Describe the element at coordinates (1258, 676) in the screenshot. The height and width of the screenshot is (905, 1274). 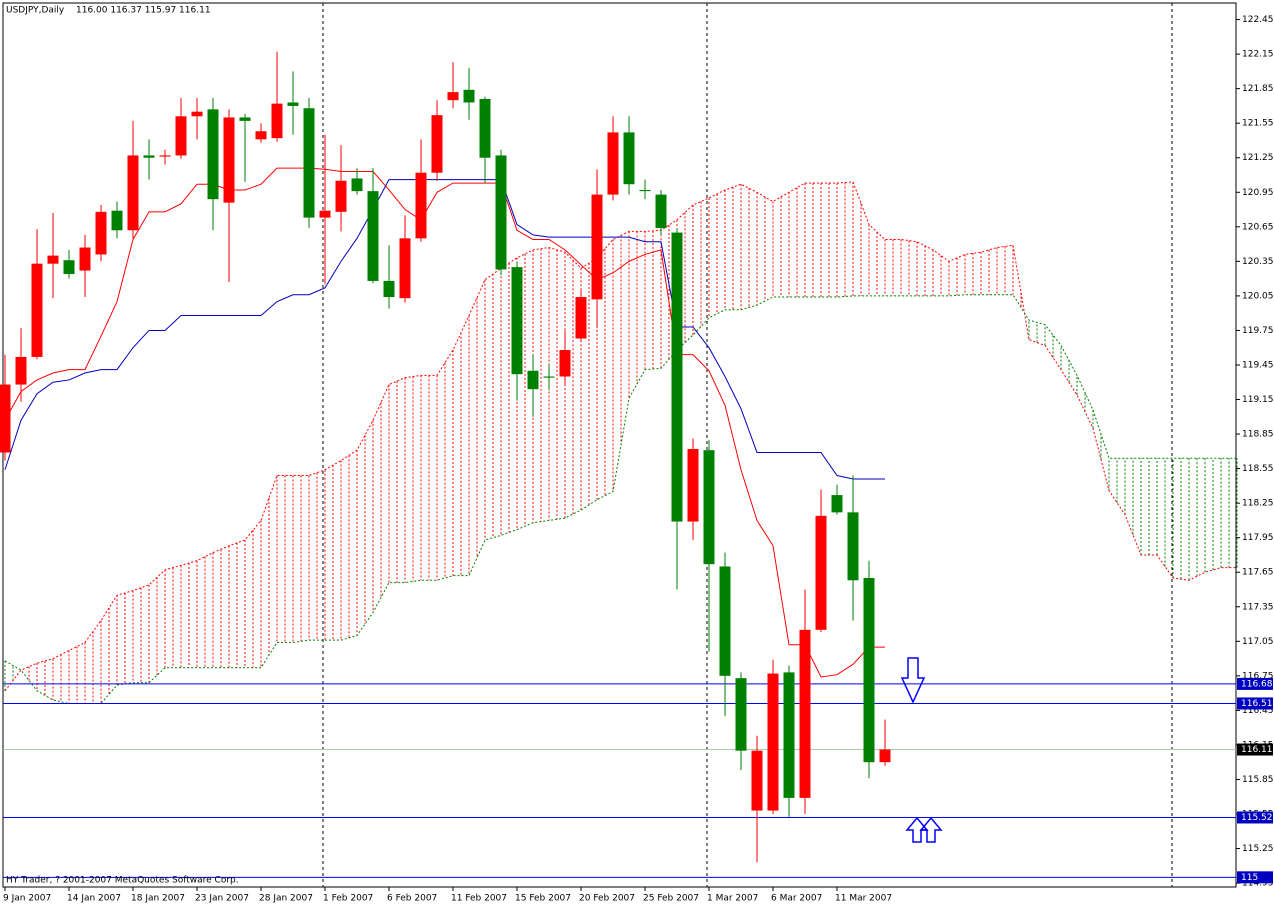
I see `y-tick-label: 116.75` at that location.